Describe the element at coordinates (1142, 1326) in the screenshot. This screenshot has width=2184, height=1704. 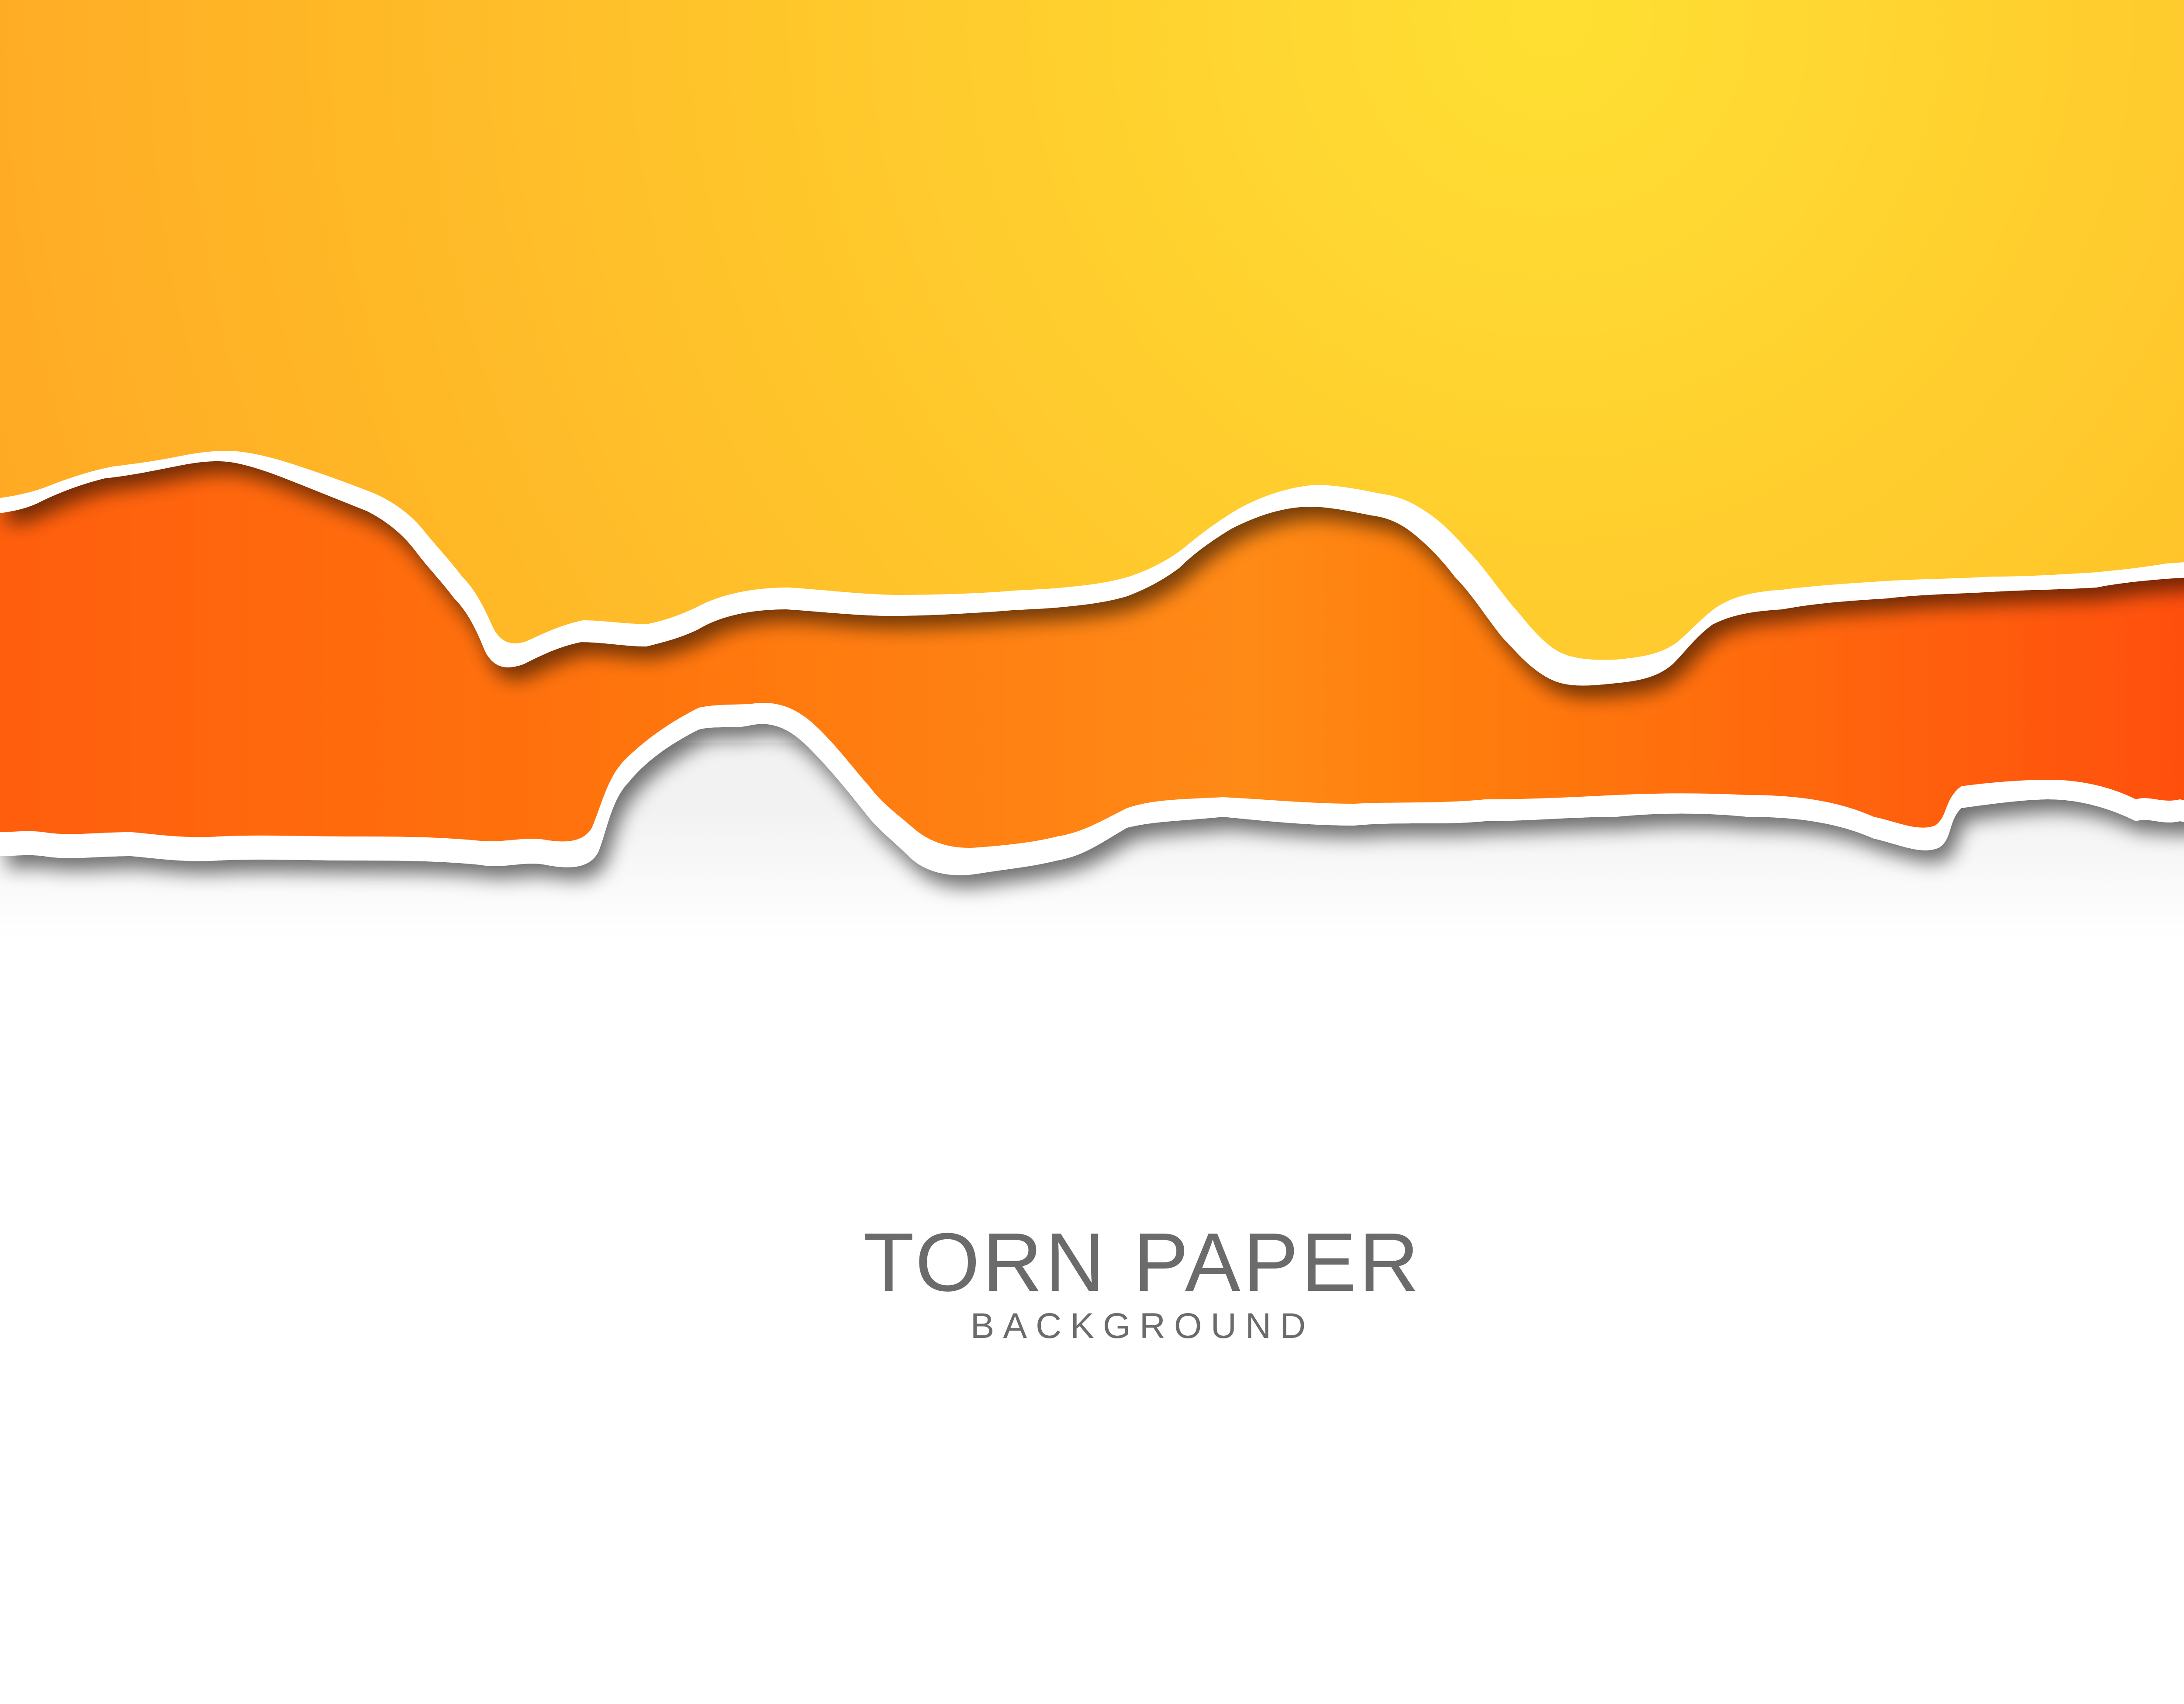
I see `page-subtitle: BACKGROUND` at that location.